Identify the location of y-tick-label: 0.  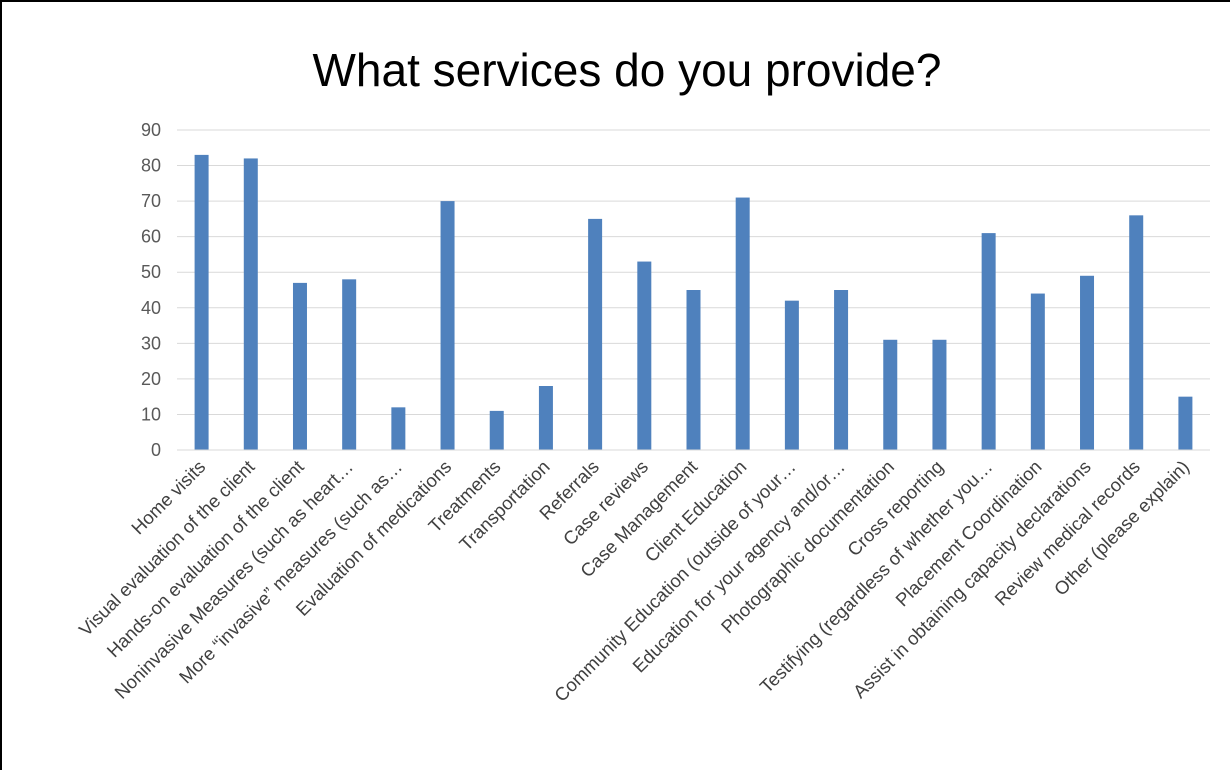
(156, 450).